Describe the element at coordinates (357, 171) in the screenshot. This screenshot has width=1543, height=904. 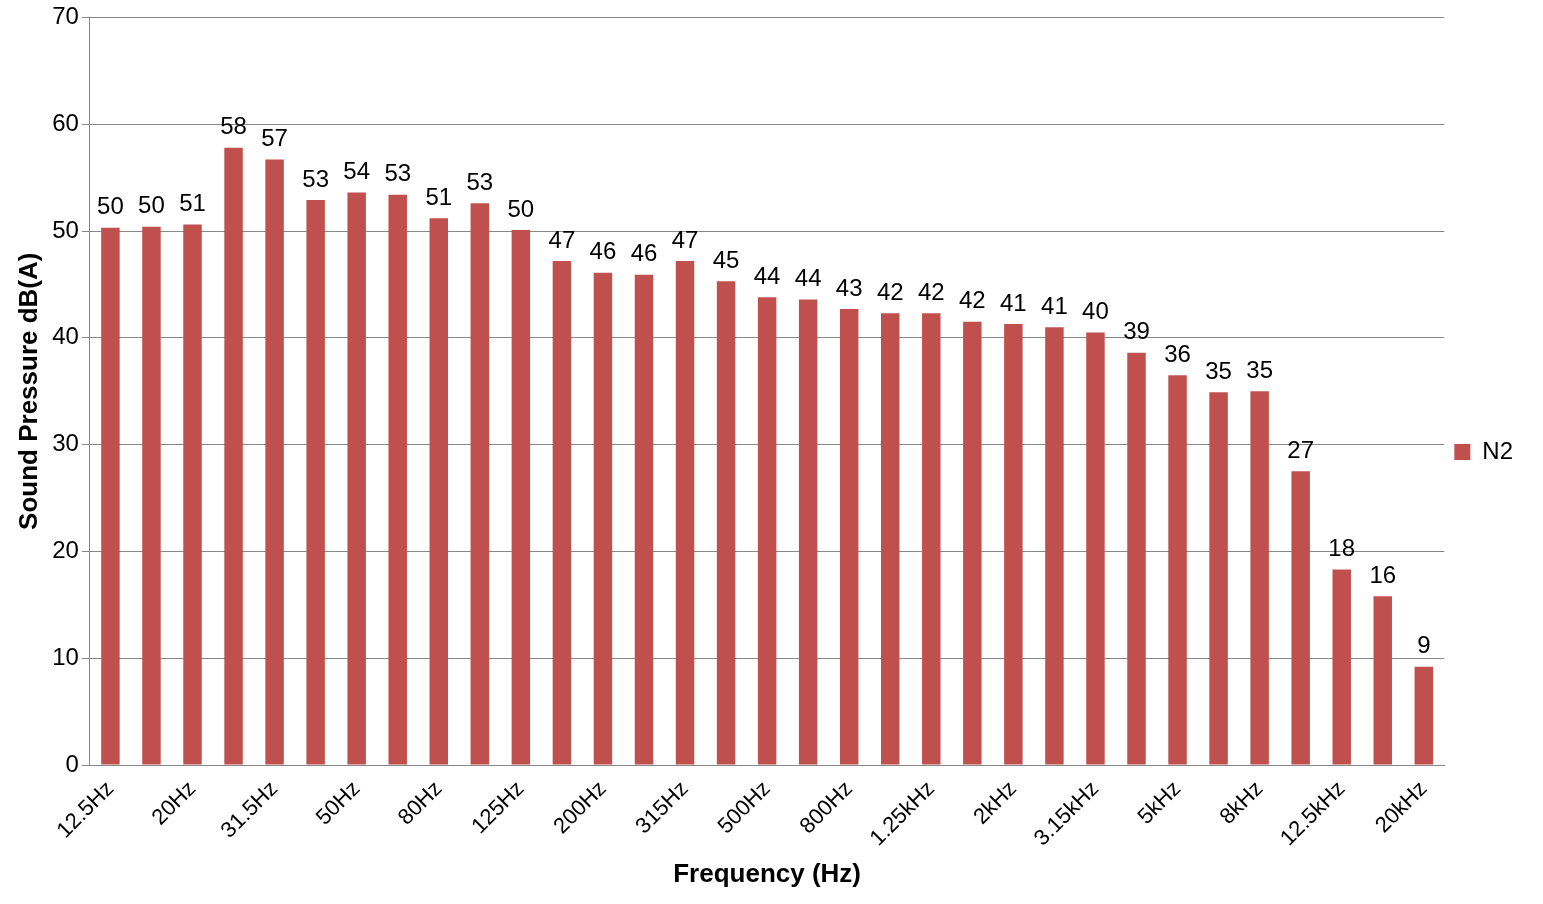
I see `data-label: 54` at that location.